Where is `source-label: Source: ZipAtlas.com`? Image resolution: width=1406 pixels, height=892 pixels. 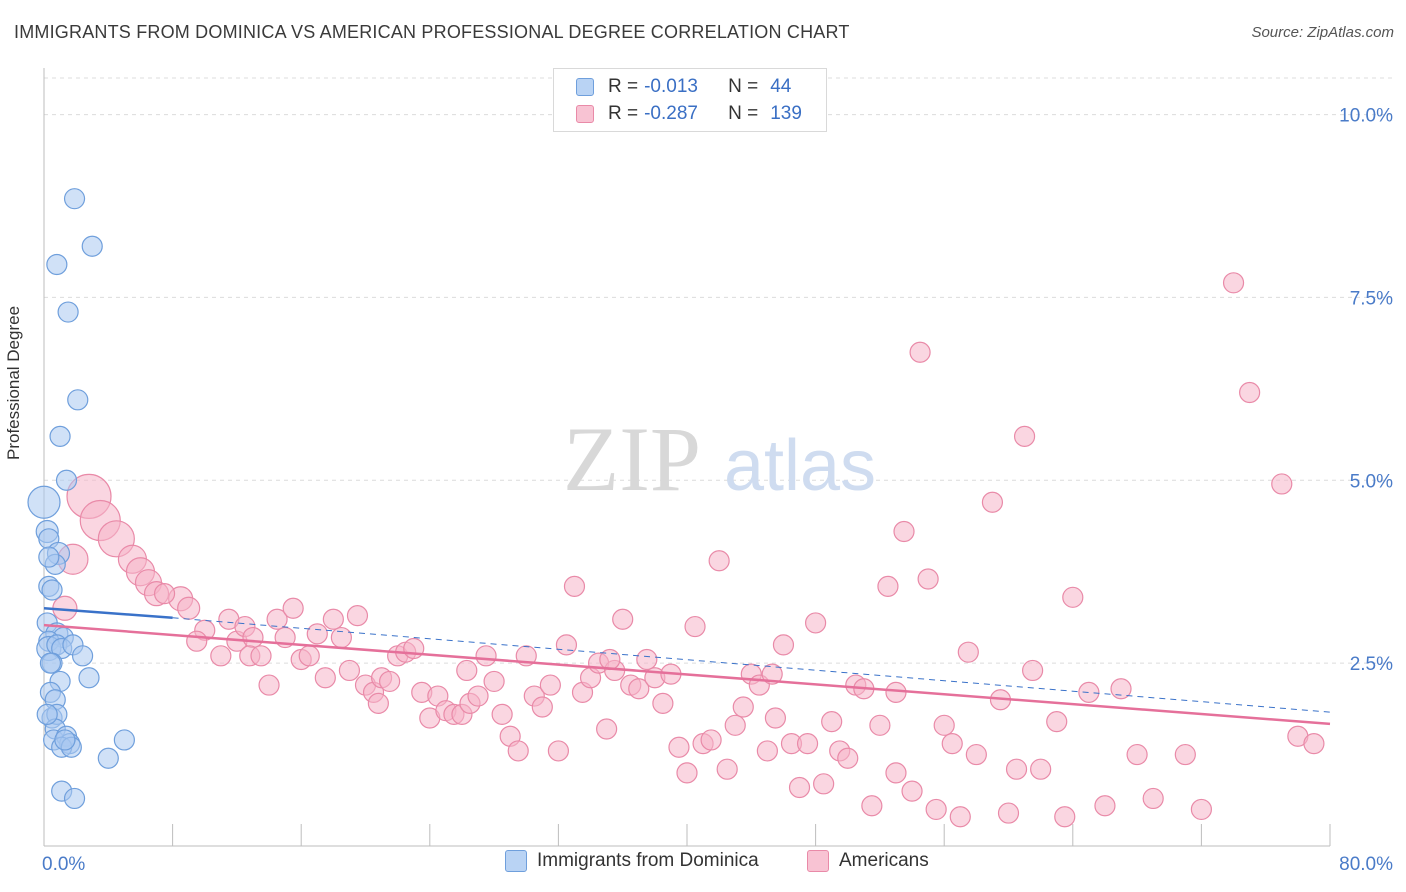 source-label: Source: ZipAtlas.com is located at coordinates (1322, 32).